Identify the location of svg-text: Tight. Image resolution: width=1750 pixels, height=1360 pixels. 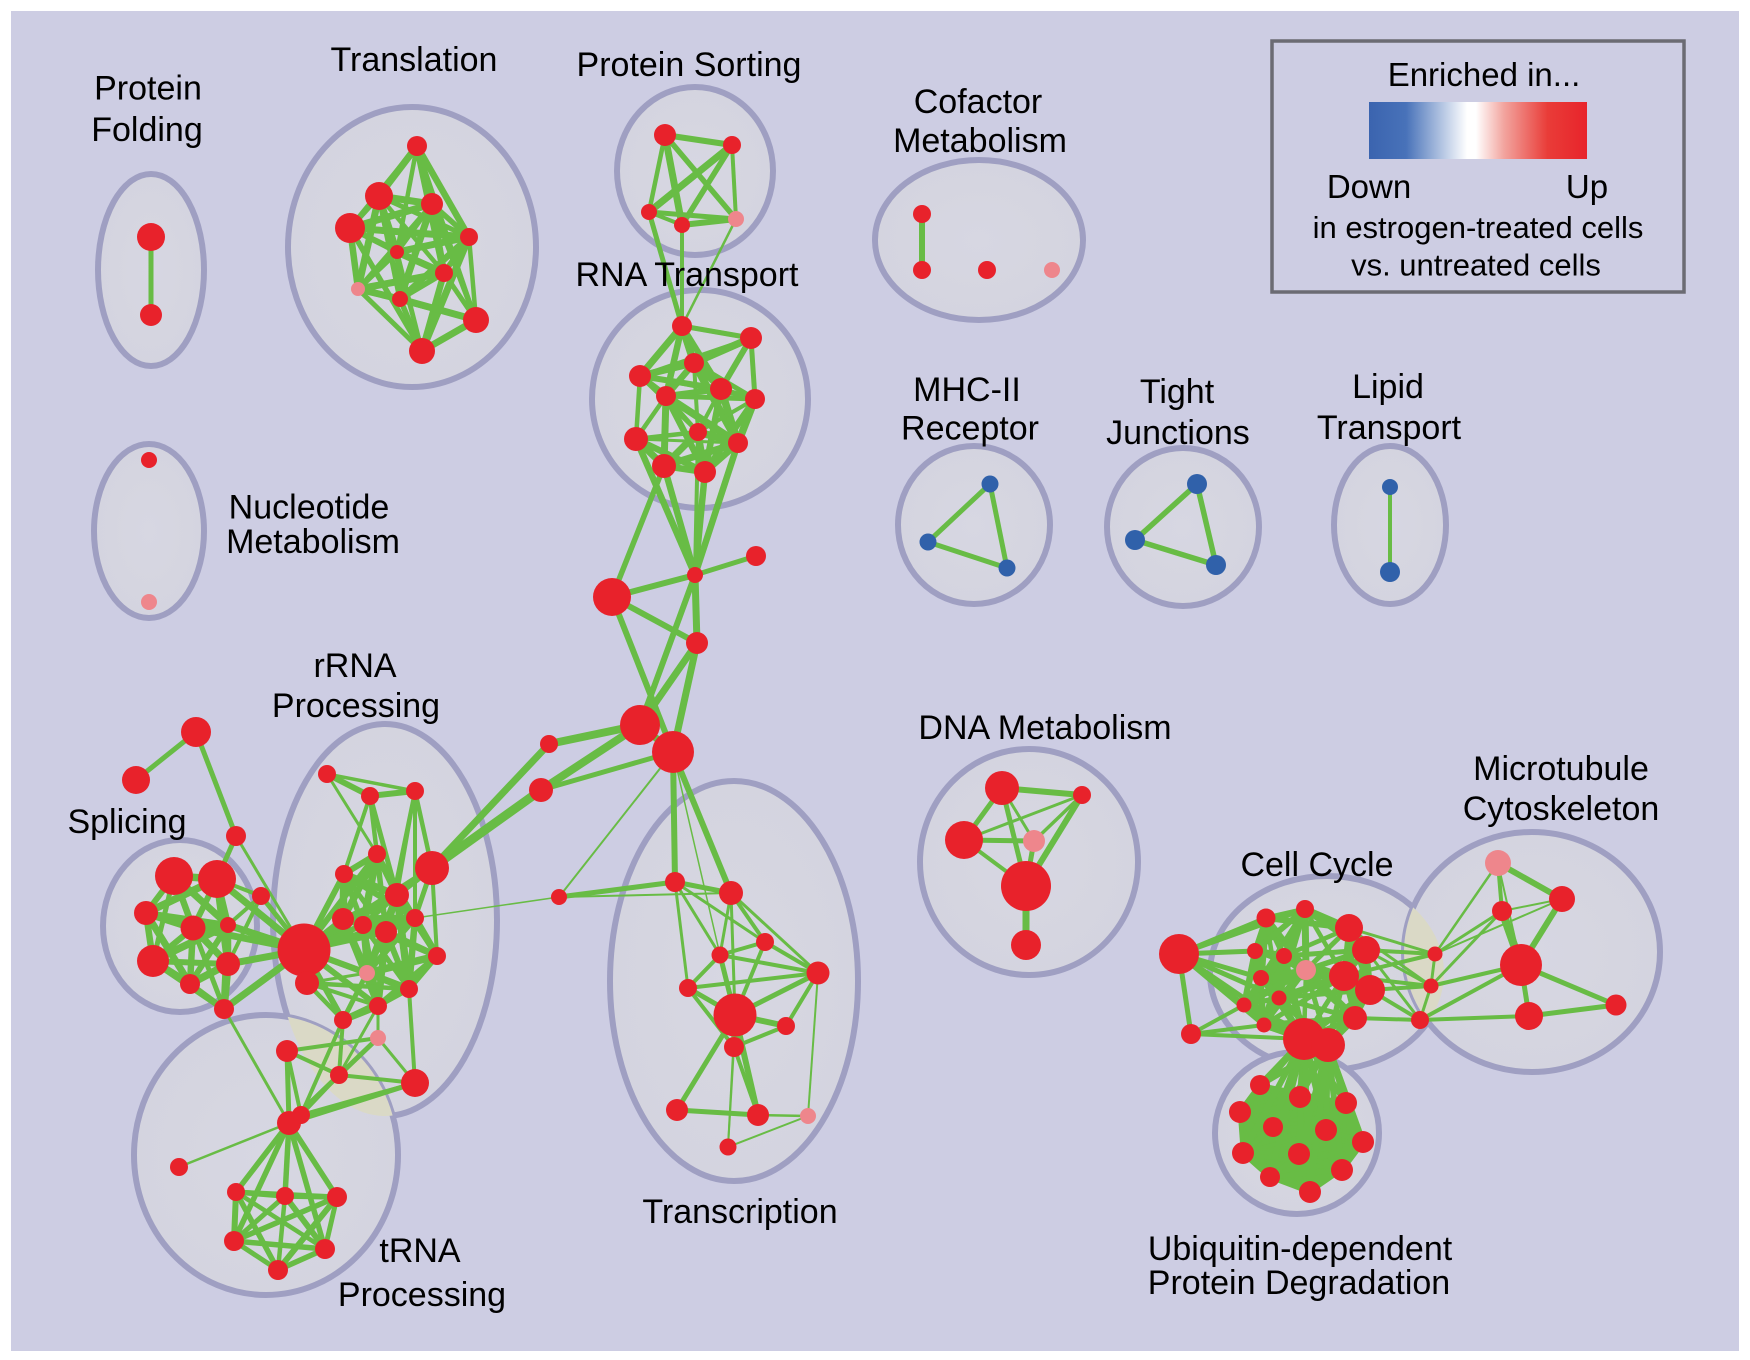
(1177, 392).